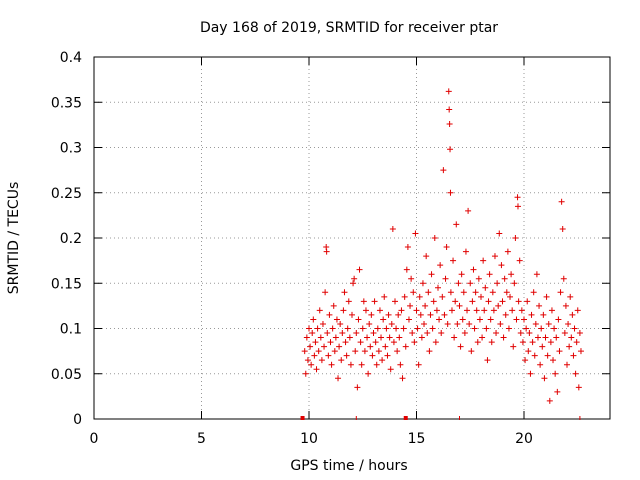 The width and height of the screenshot is (640, 480). Describe the element at coordinates (77, 420) in the screenshot. I see `y-tick-label: 0` at that location.